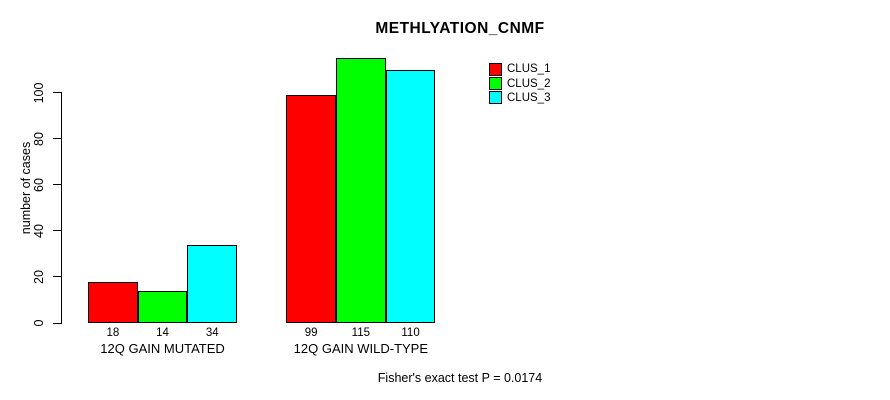 Image resolution: width=890 pixels, height=400 pixels. I want to click on category-label: 12Q GAIN WILD-TYPE, so click(361, 348).